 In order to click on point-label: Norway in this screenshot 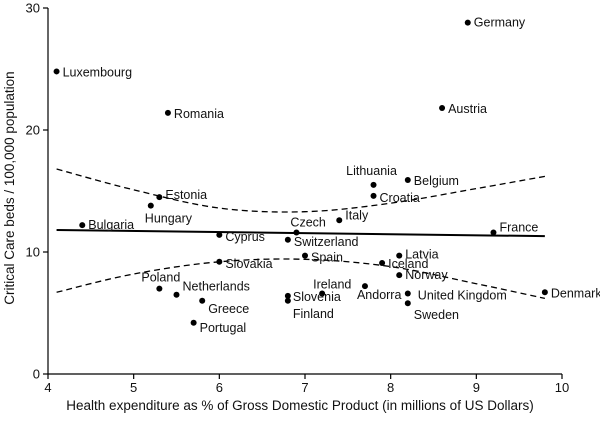, I will do `click(426, 275)`.